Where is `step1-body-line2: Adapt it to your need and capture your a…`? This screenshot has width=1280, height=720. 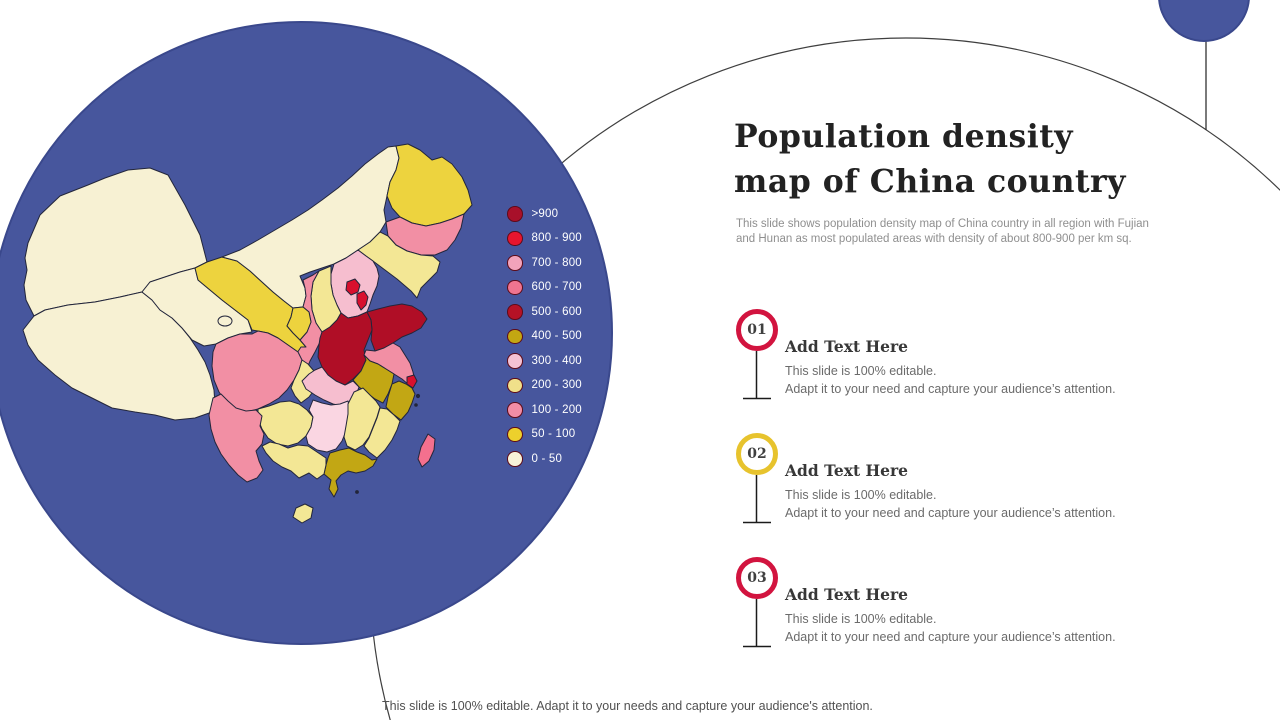
step1-body-line2: Adapt it to your need and capture your a… is located at coordinates (950, 388).